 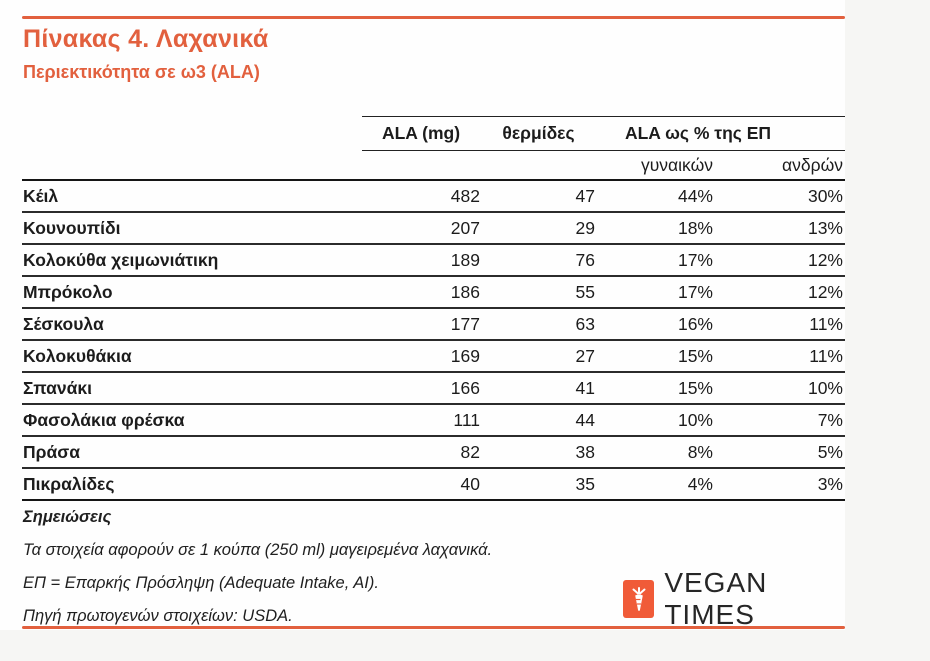 What do you see at coordinates (721, 133) in the screenshot?
I see `col-header-pct-group: ALA ως % της ΕΠ` at bounding box center [721, 133].